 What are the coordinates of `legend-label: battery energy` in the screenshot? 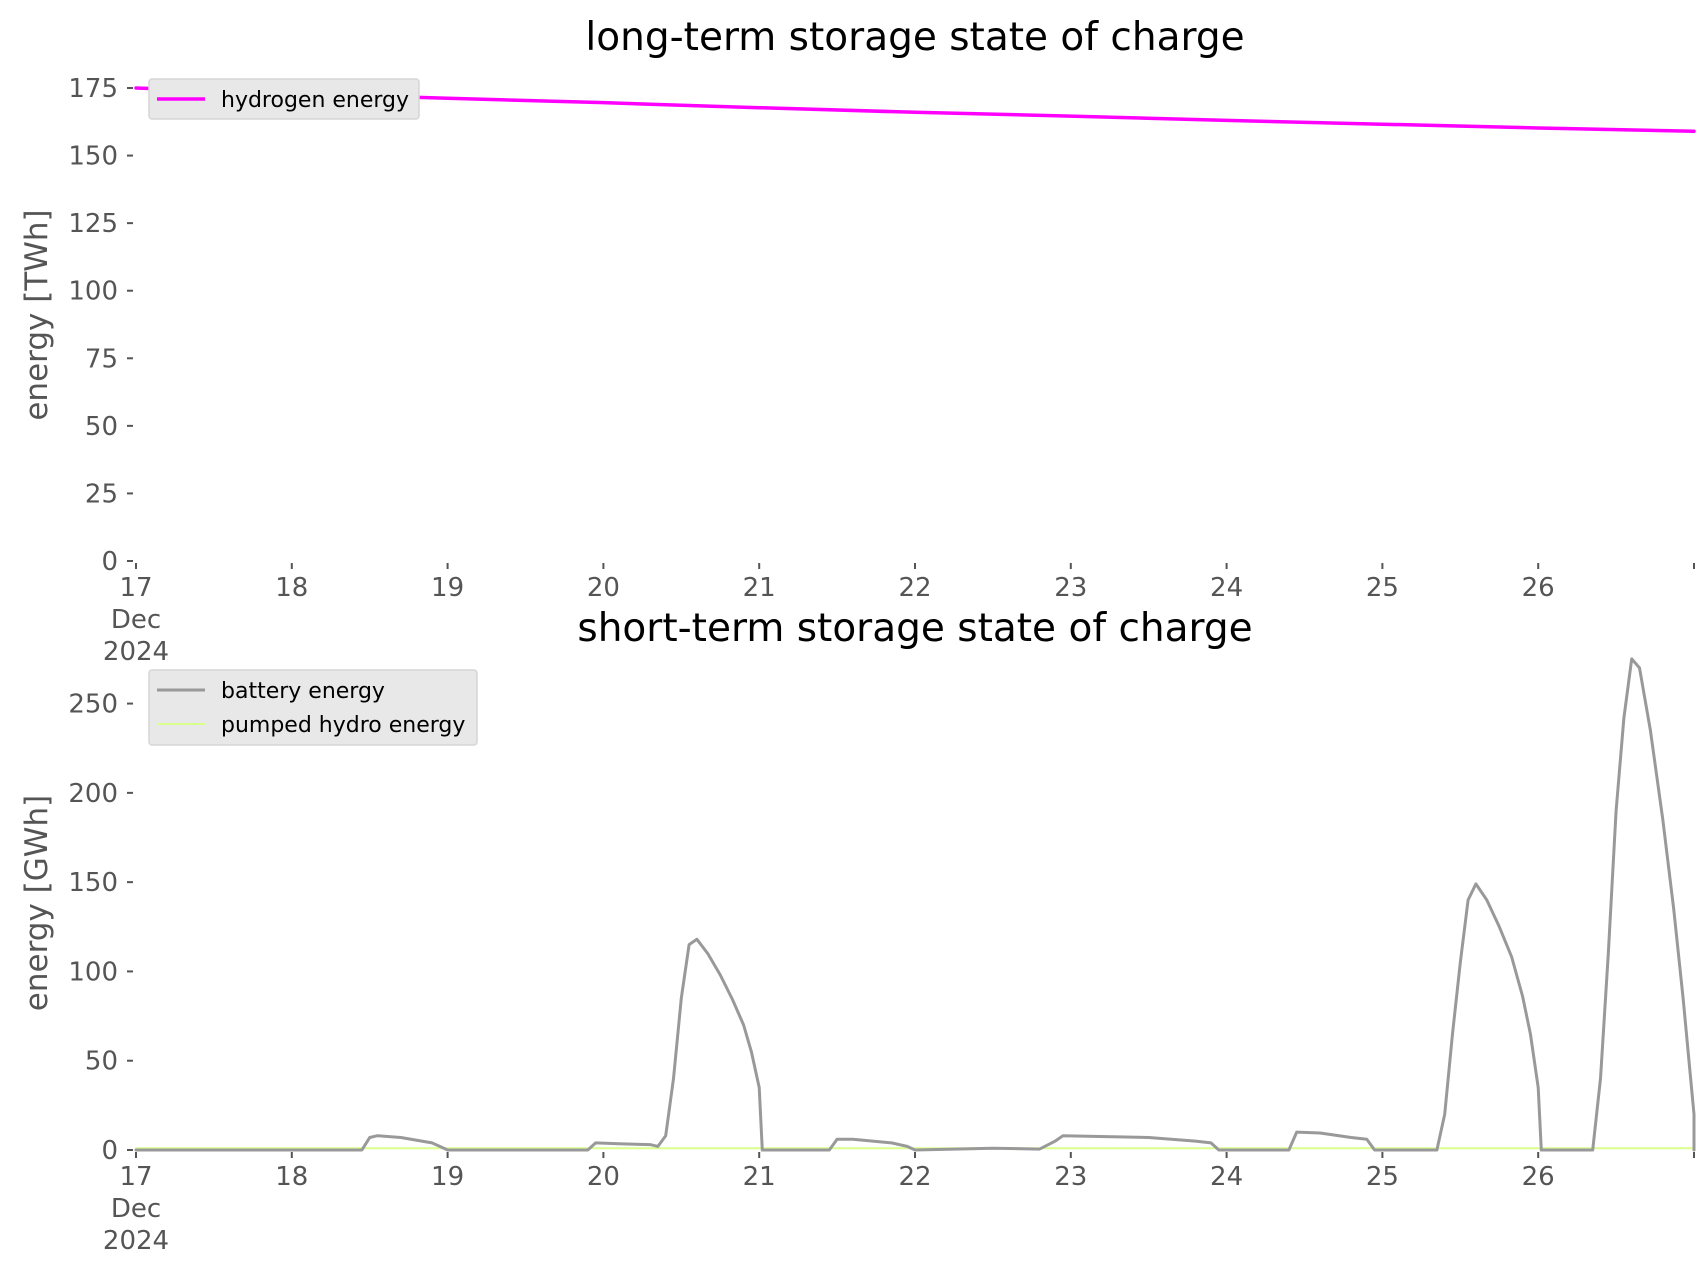 It's located at (303, 691).